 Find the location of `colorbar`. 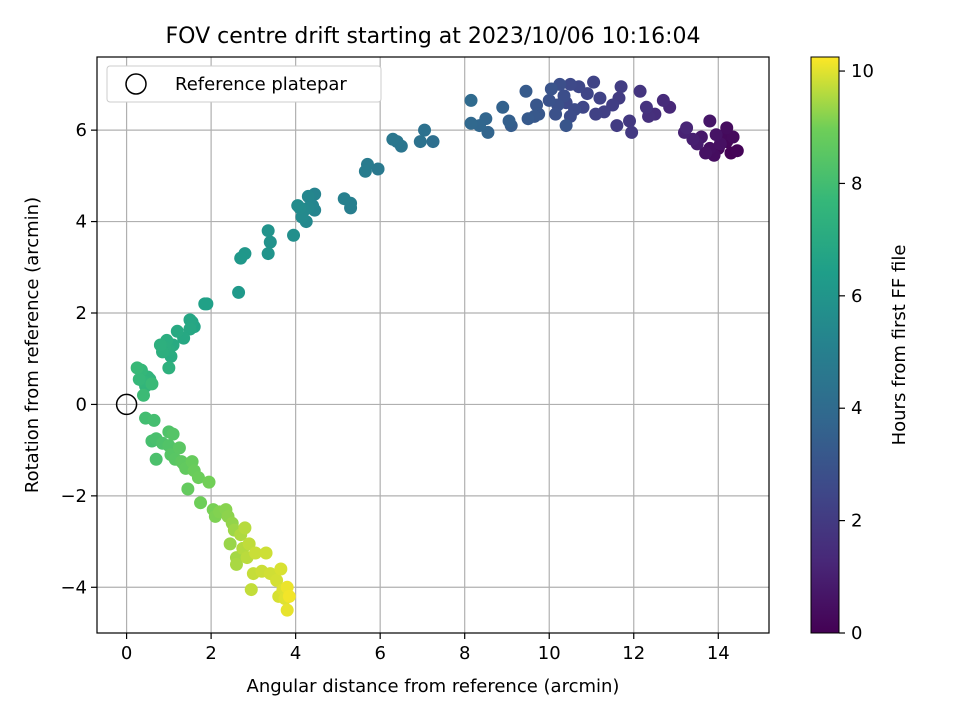

colorbar is located at coordinates (825, 345).